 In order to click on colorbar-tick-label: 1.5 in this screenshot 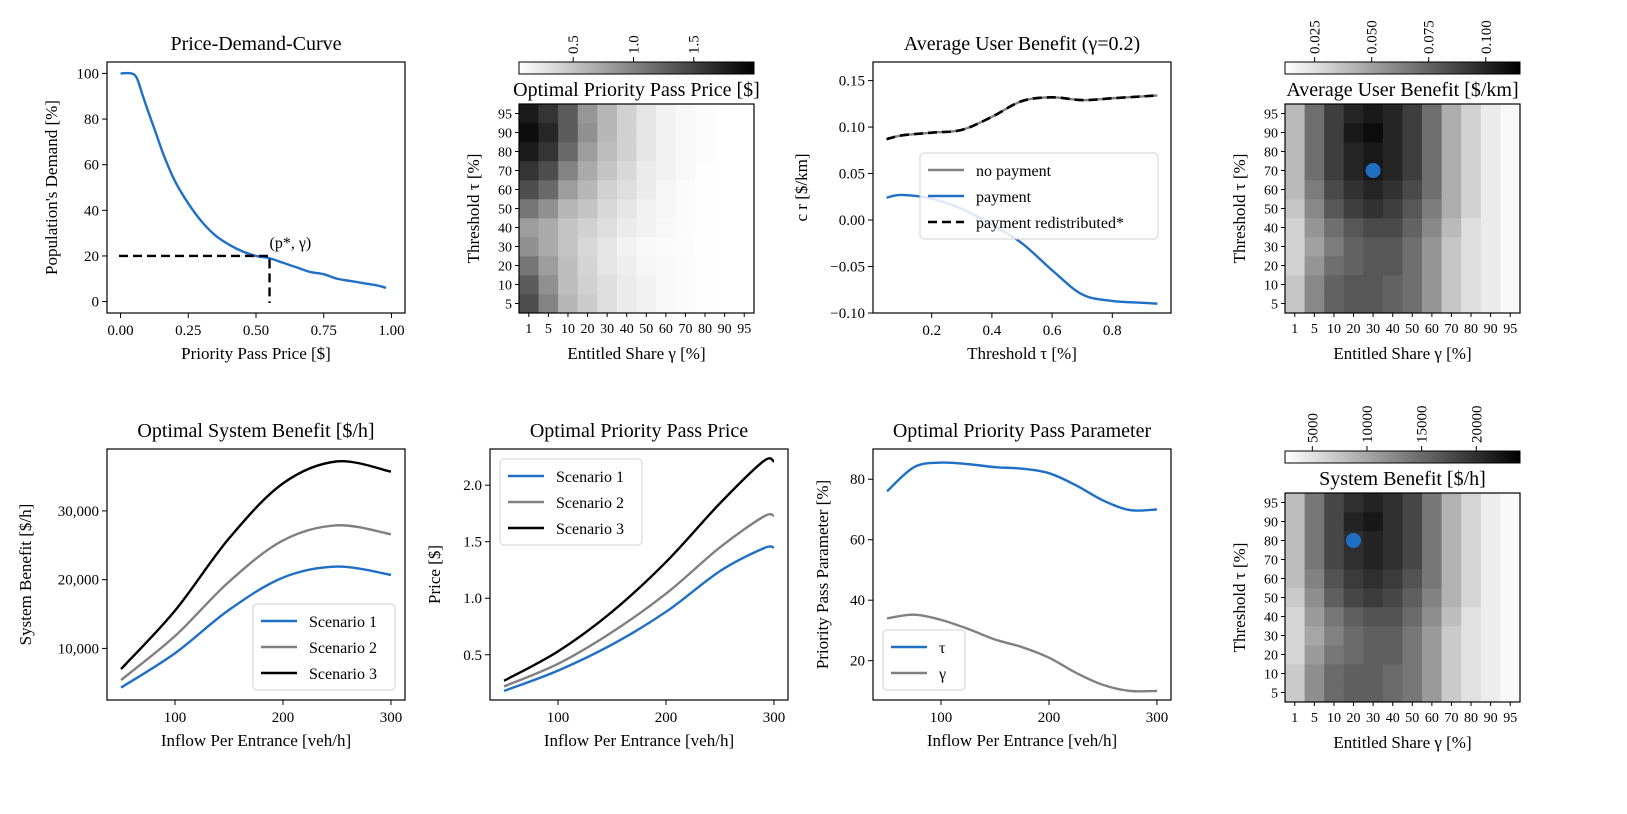, I will do `click(695, 44)`.